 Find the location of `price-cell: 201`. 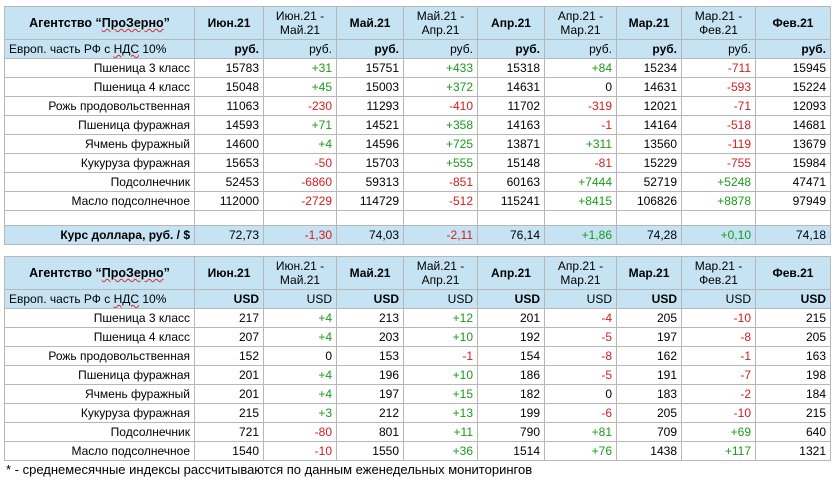

price-cell: 201 is located at coordinates (229, 394).